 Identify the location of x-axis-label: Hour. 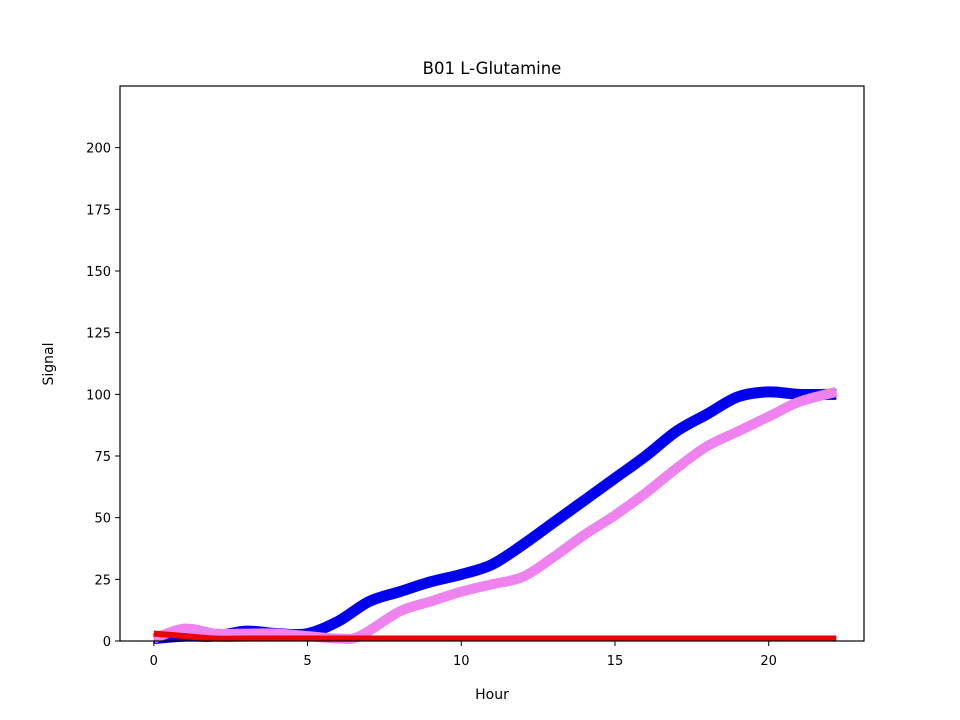
(492, 695).